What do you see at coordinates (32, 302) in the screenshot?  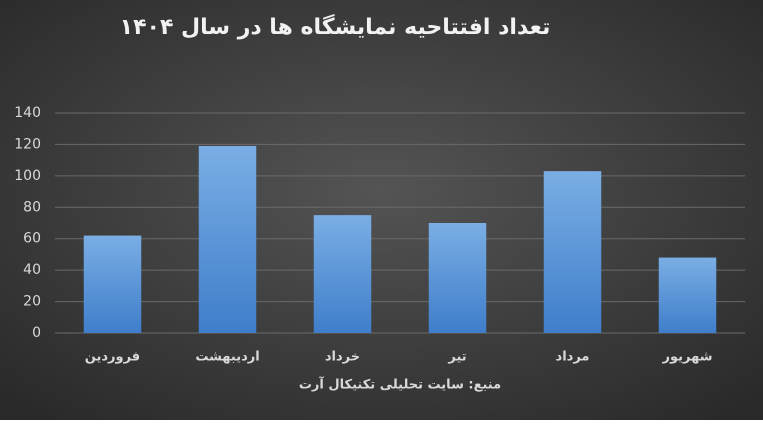 I see `y-tick-label: 20` at bounding box center [32, 302].